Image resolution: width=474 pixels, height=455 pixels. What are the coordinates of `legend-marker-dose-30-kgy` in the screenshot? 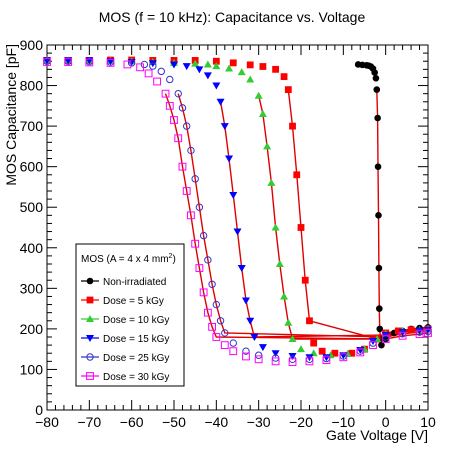 It's located at (90, 376).